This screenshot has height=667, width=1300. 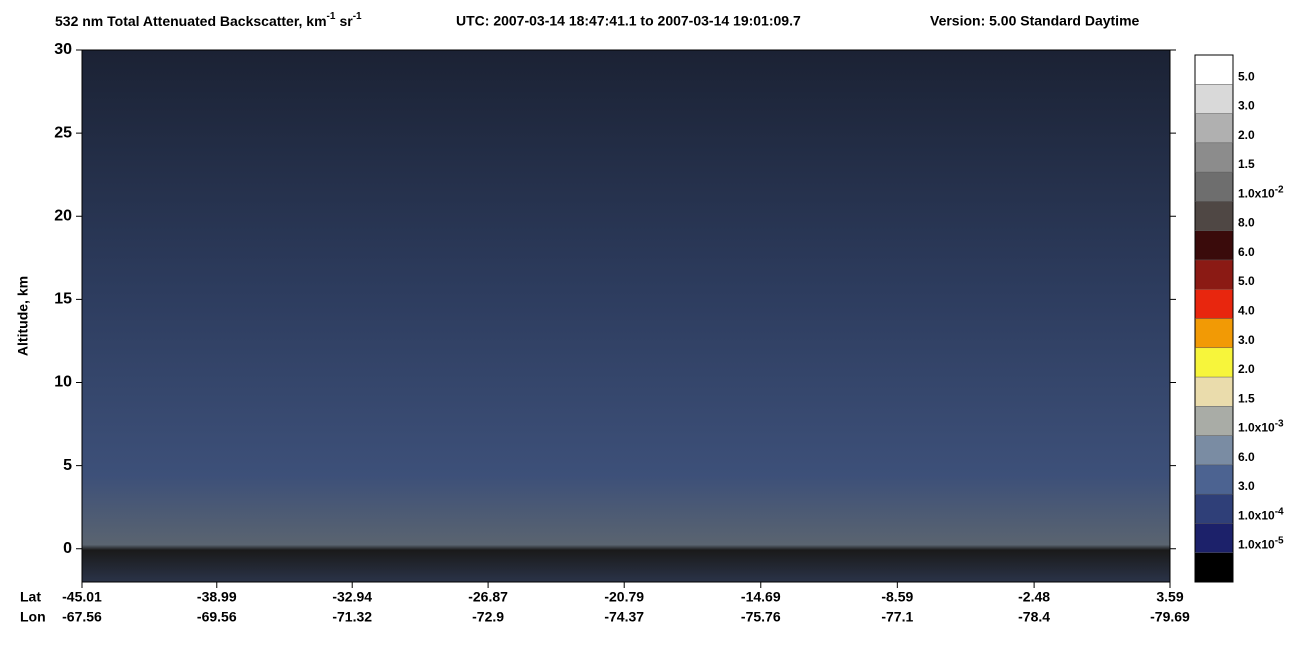 What do you see at coordinates (488, 597) in the screenshot?
I see `lat-tick-label: -26.87` at bounding box center [488, 597].